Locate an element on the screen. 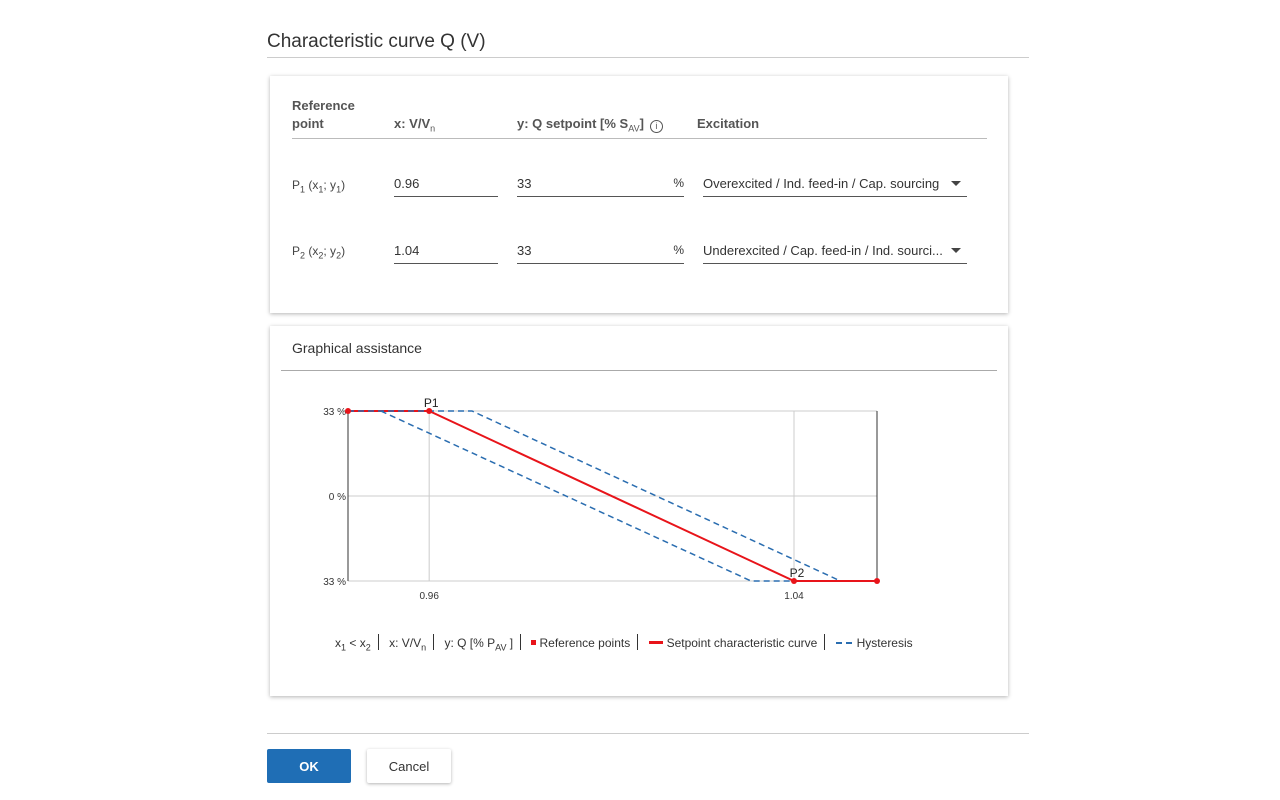 The width and height of the screenshot is (1280, 800). q-v-chart: 33 % 0 % 33 % 0.96 1.04 P1 P2 is located at coordinates (601, 499).